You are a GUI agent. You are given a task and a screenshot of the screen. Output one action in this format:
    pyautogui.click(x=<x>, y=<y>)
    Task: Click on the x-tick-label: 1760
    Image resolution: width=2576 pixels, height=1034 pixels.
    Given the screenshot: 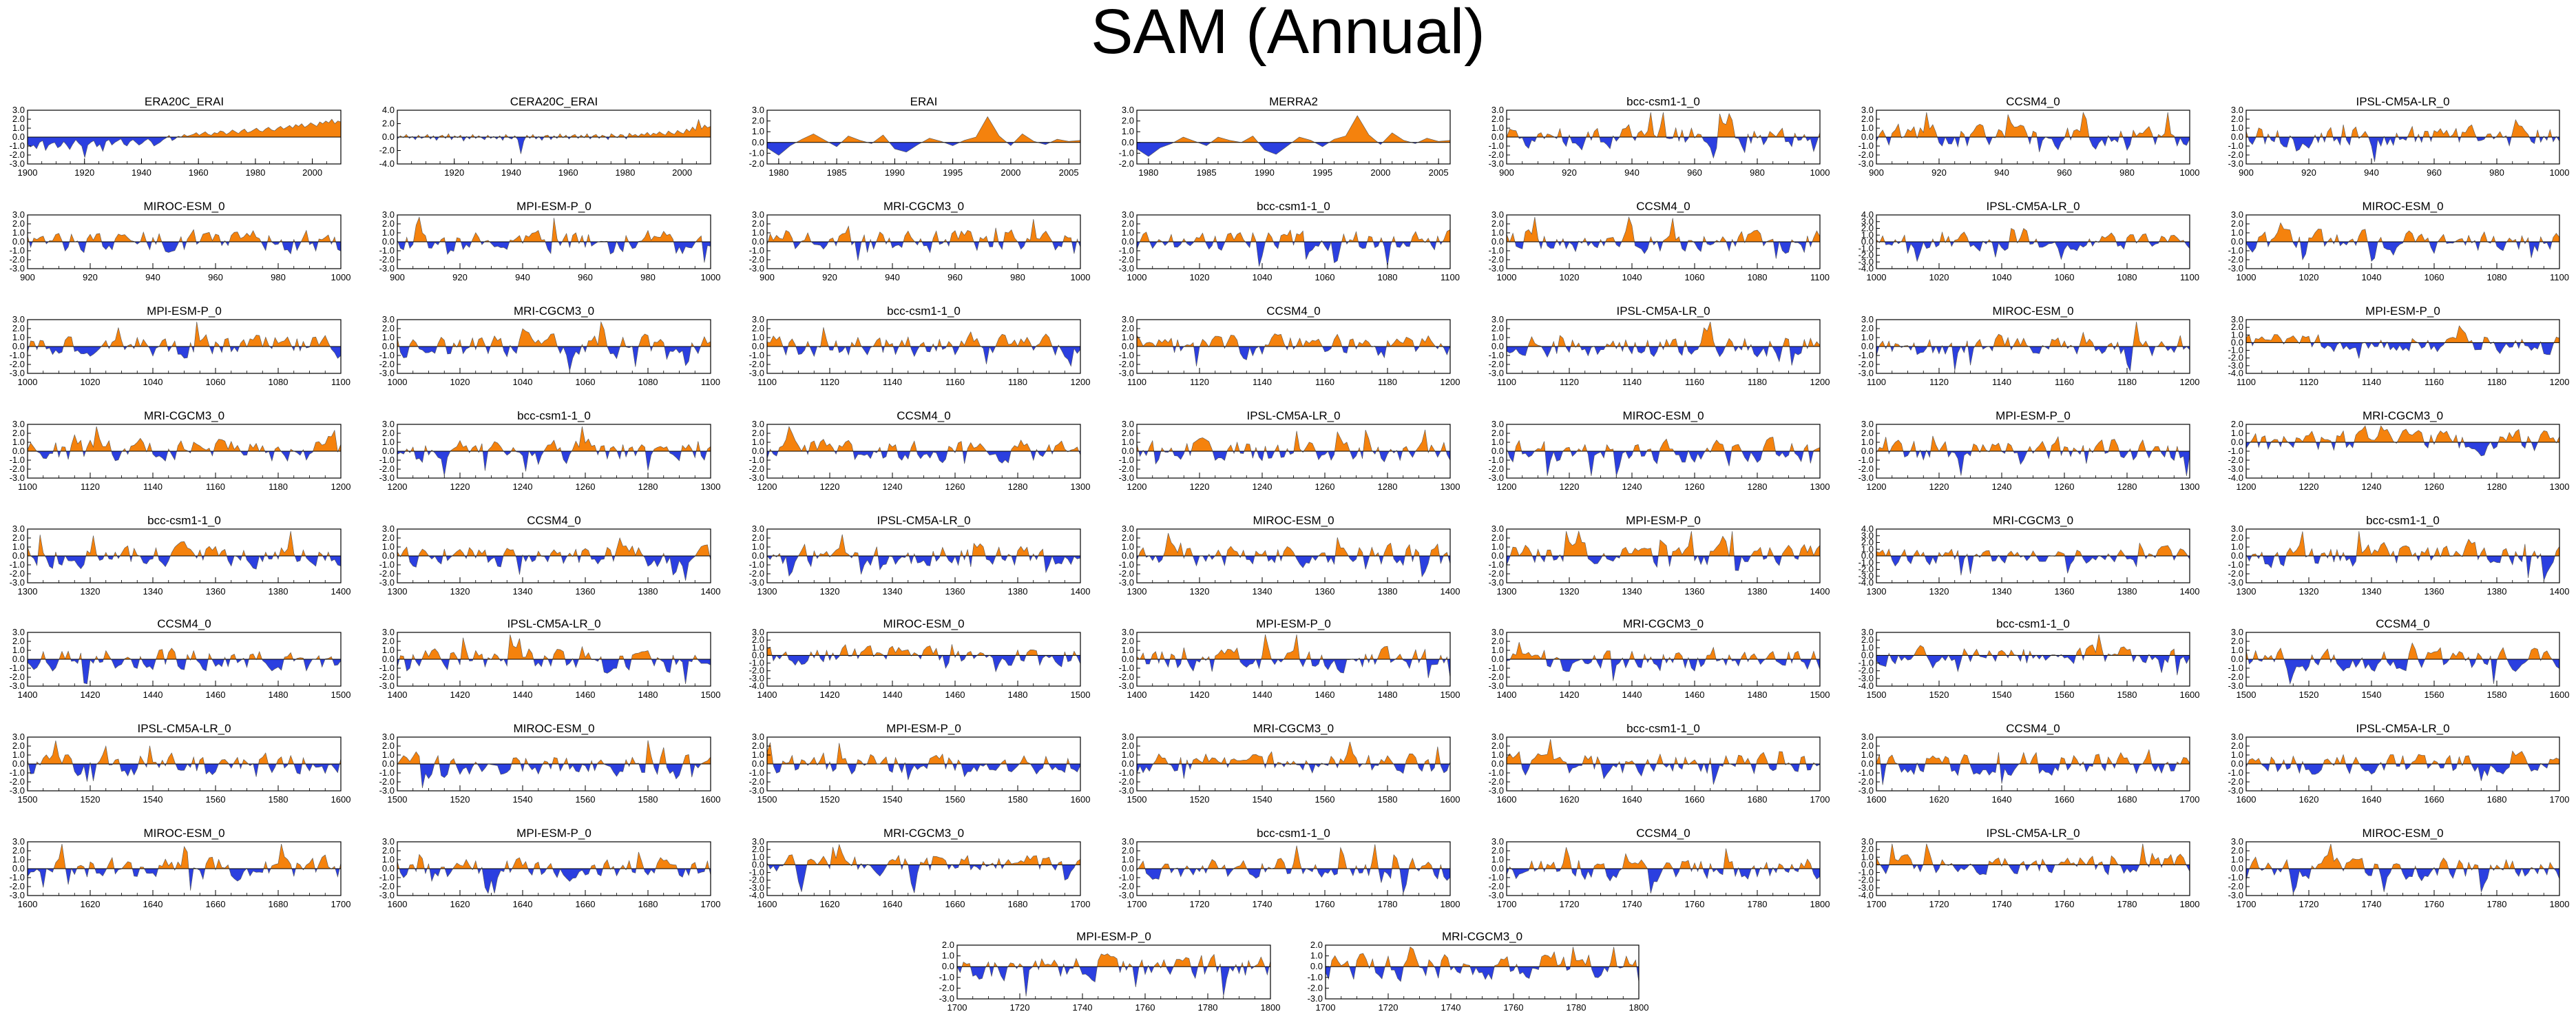 What is the action you would take?
    pyautogui.click(x=2434, y=904)
    